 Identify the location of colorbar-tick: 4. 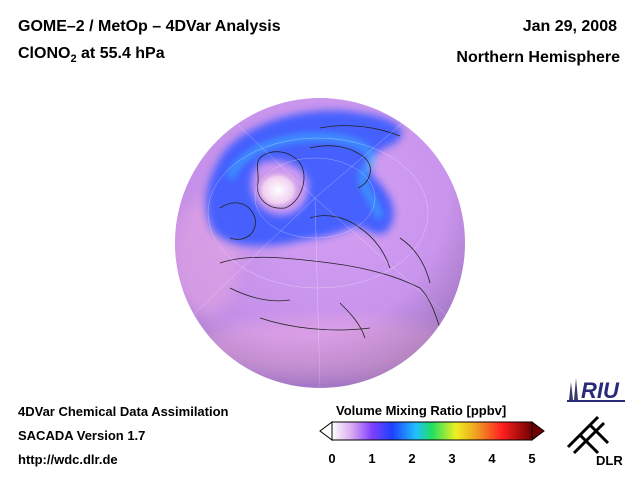
(492, 458).